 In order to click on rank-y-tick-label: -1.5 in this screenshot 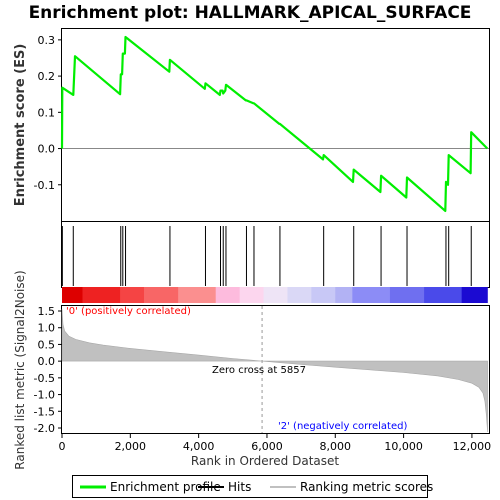, I will do `click(44, 411)`.